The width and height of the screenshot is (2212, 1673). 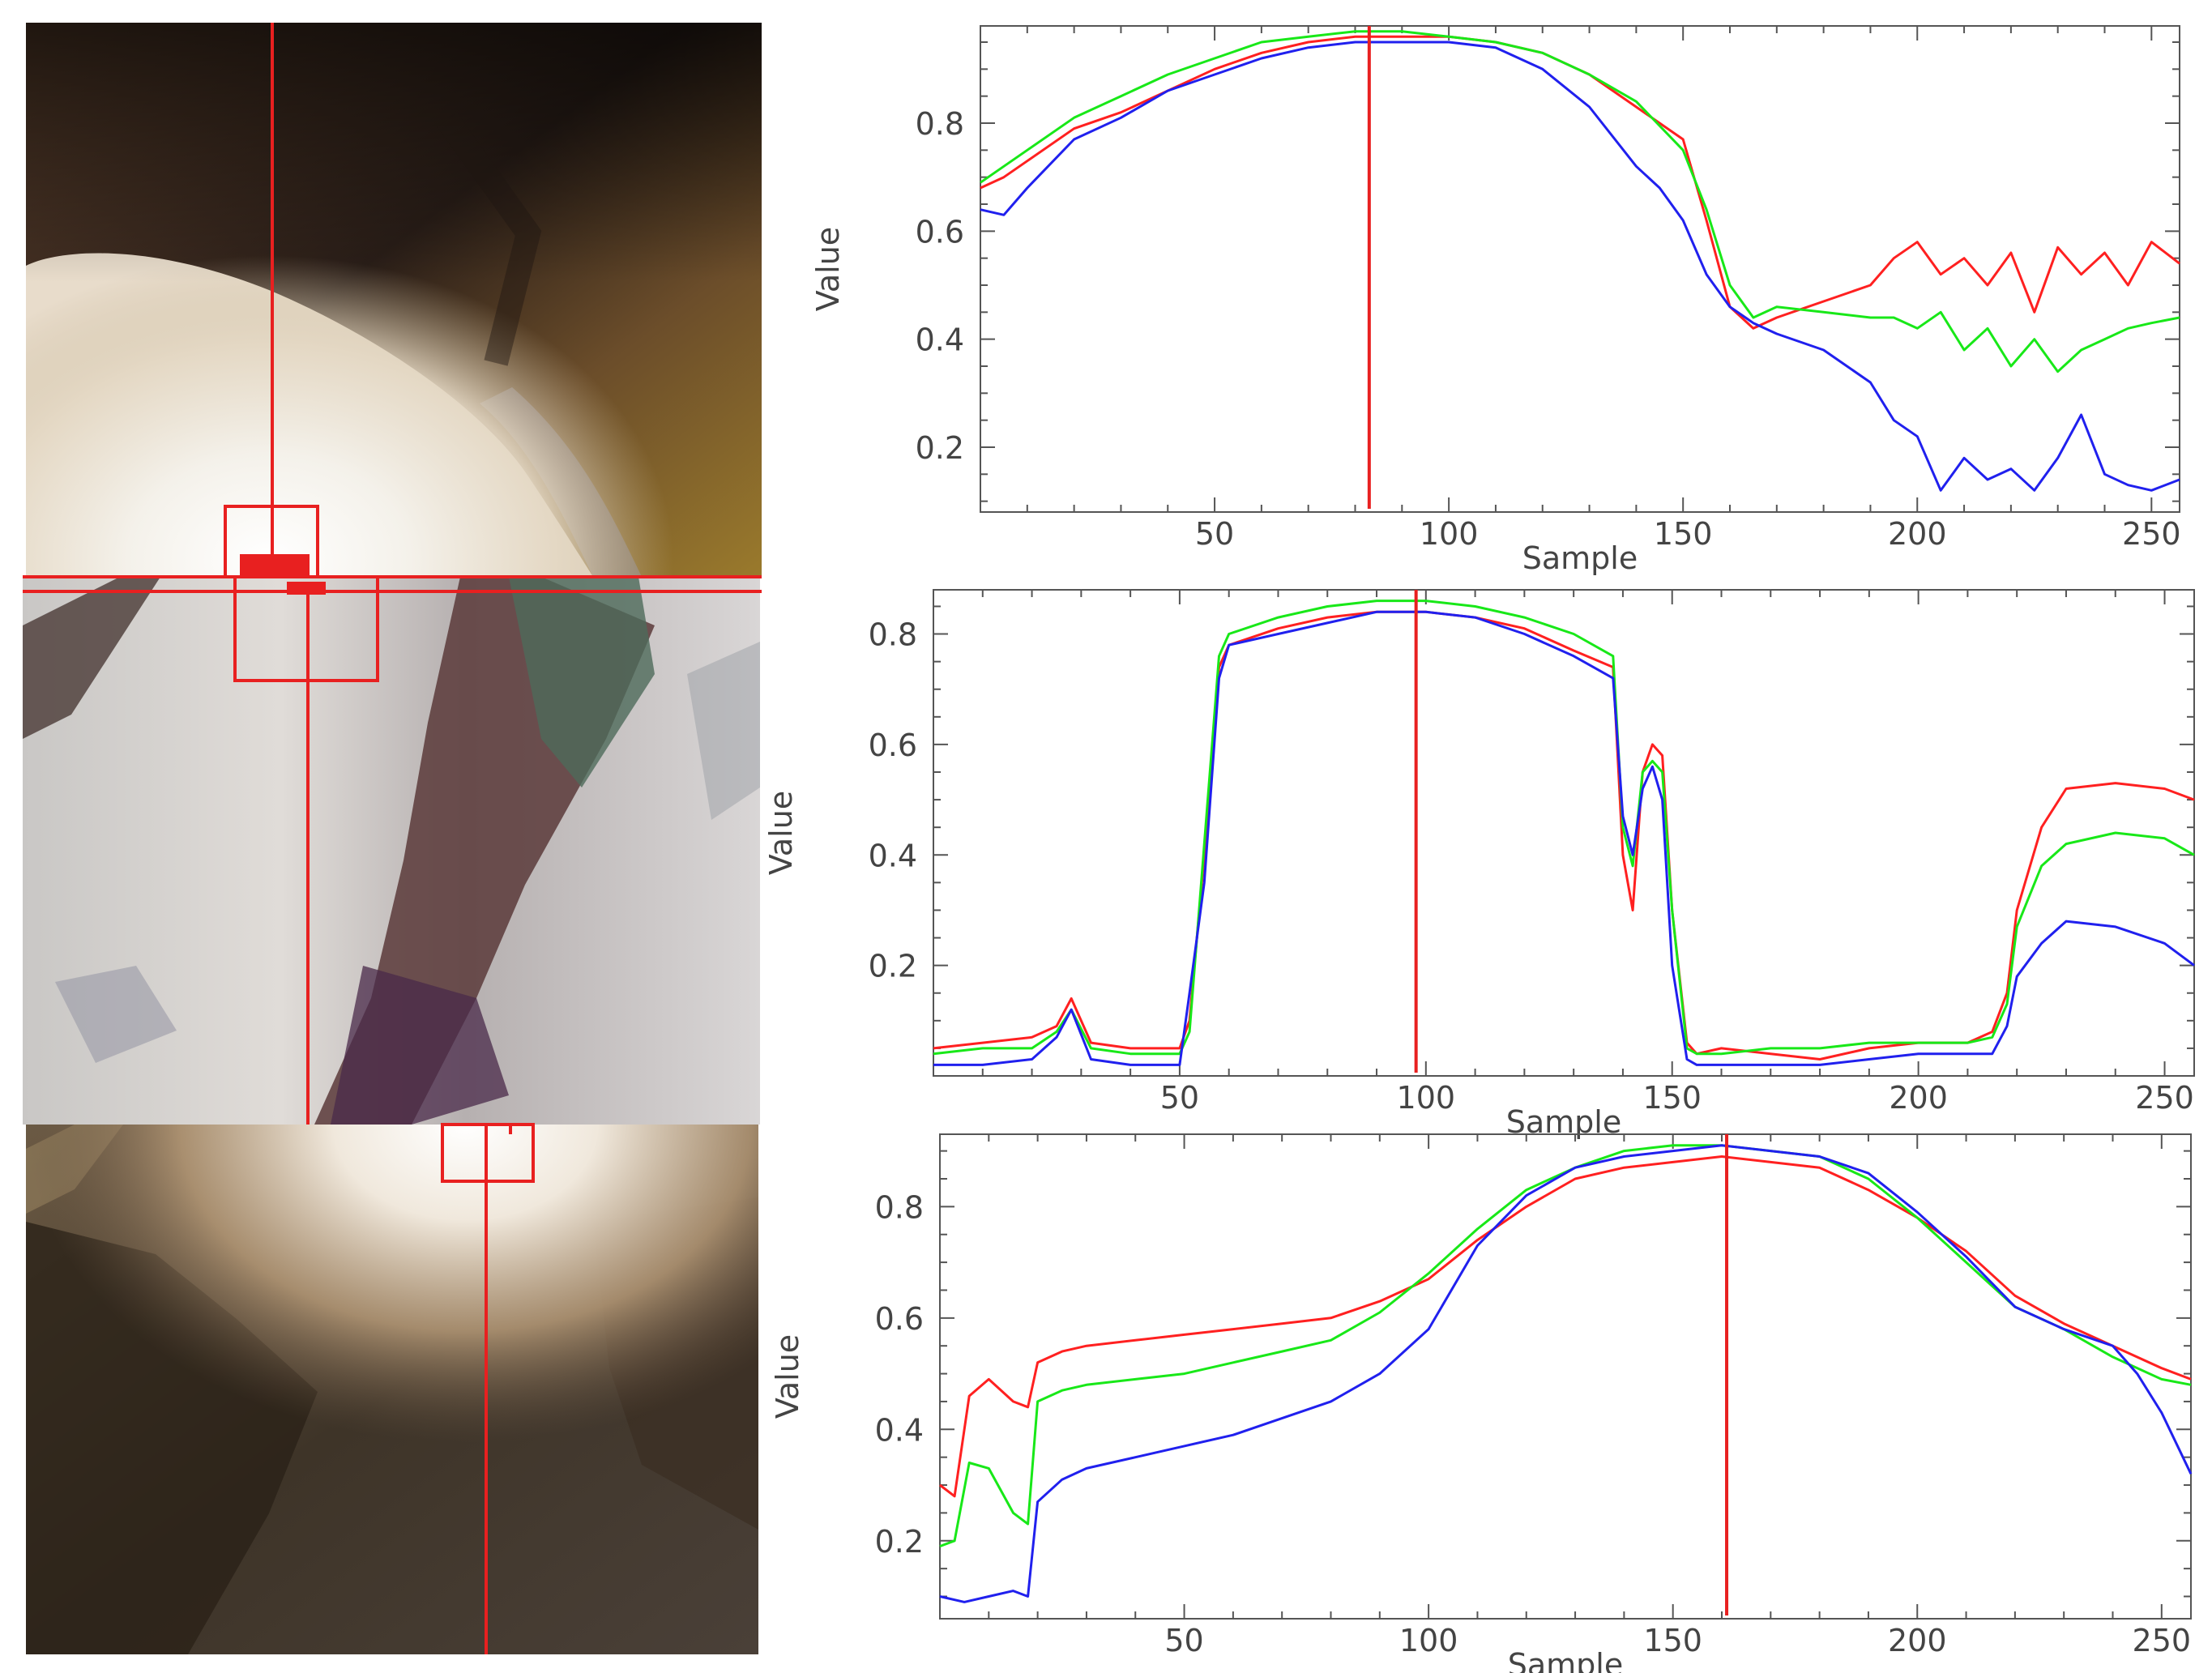 I want to click on series-line-blue, so click(x=1580, y=266).